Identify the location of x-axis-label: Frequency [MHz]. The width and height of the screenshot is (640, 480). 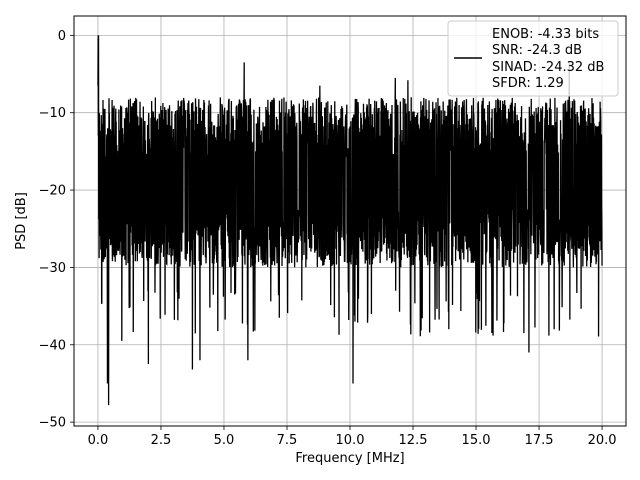
(349, 458).